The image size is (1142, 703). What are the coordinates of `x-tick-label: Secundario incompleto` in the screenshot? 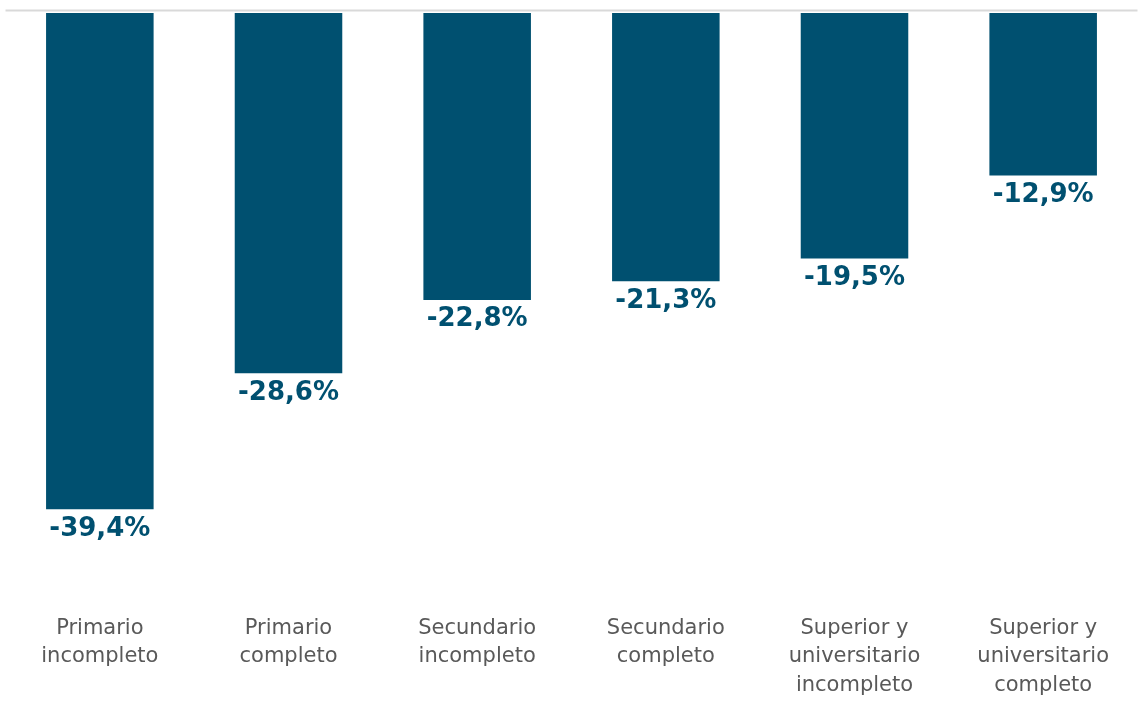 It's located at (477, 641).